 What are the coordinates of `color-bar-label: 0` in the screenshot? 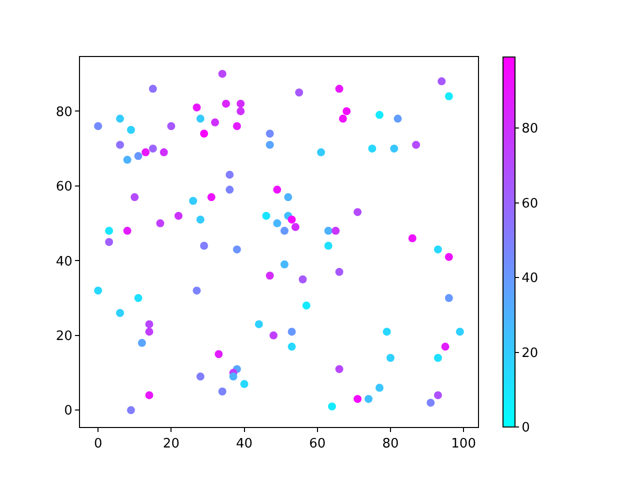 It's located at (526, 428).